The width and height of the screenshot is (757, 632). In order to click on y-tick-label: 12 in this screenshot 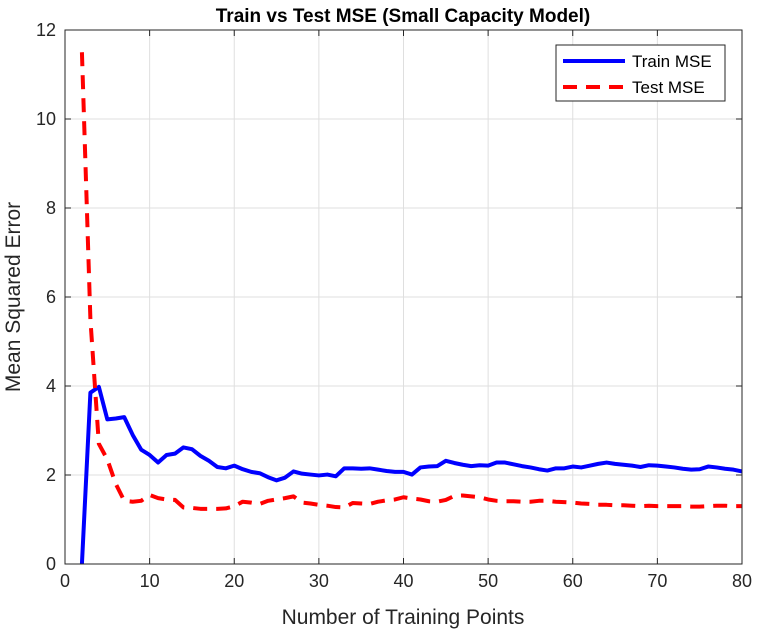, I will do `click(46, 30)`.